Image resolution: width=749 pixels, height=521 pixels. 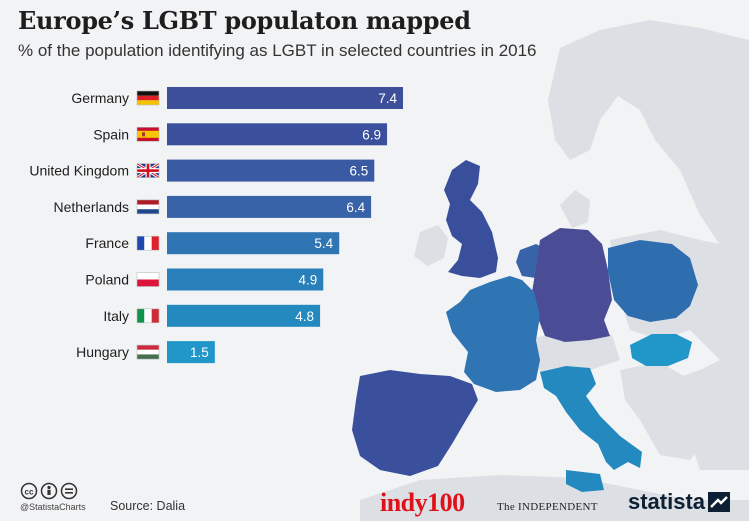 I want to click on source-note: Source: Dalia, so click(x=148, y=506).